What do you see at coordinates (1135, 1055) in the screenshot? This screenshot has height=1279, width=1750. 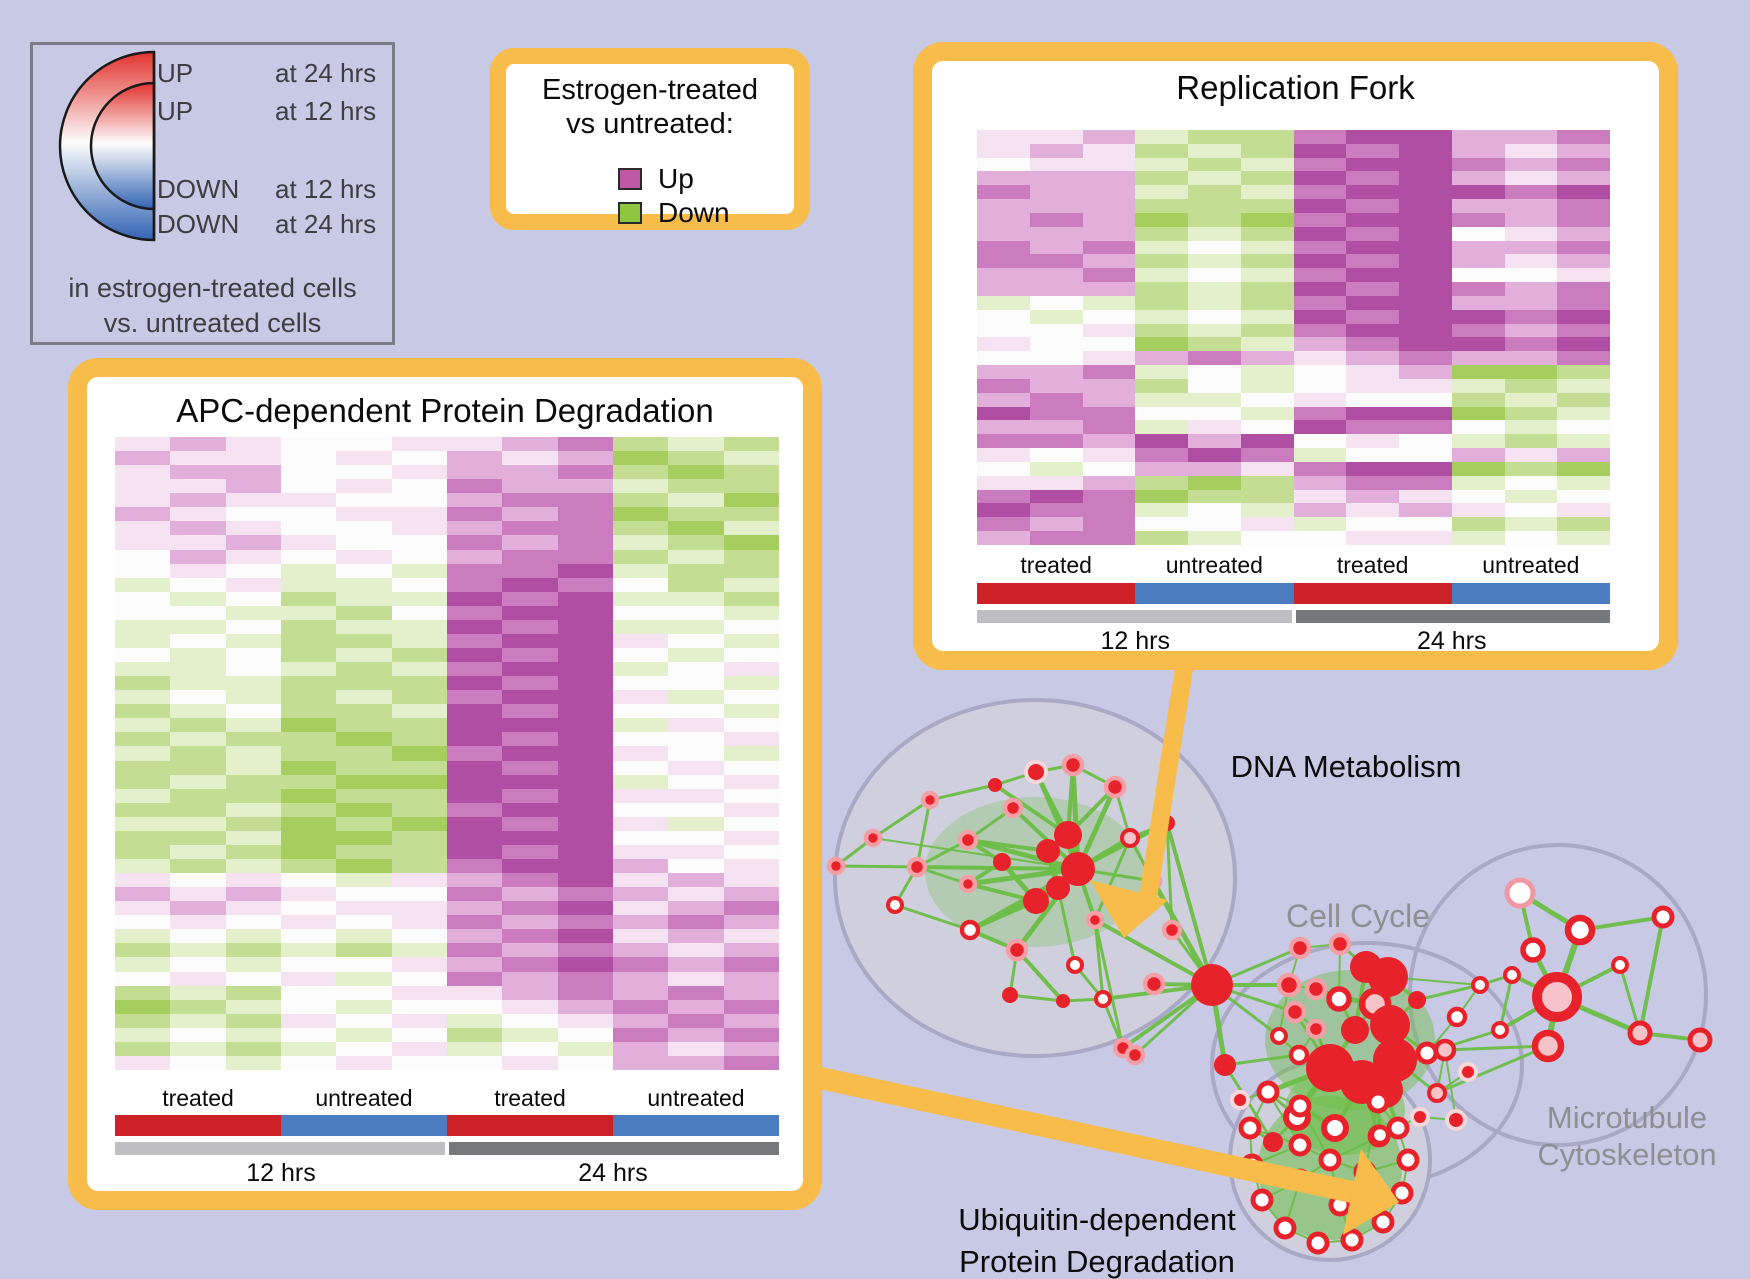 I see `network-node-x2` at bounding box center [1135, 1055].